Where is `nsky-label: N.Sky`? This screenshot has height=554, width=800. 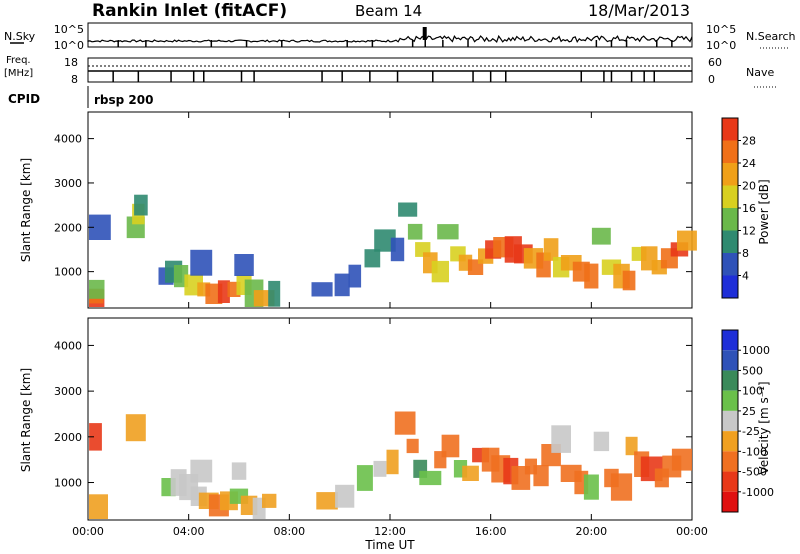
nsky-label: N.Sky is located at coordinates (20, 36).